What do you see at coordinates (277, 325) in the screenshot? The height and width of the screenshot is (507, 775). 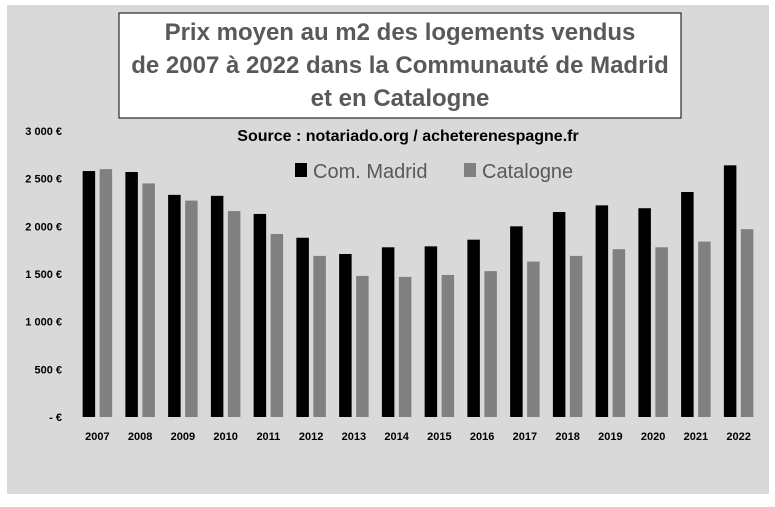 I see `bar-catalogne-2011` at bounding box center [277, 325].